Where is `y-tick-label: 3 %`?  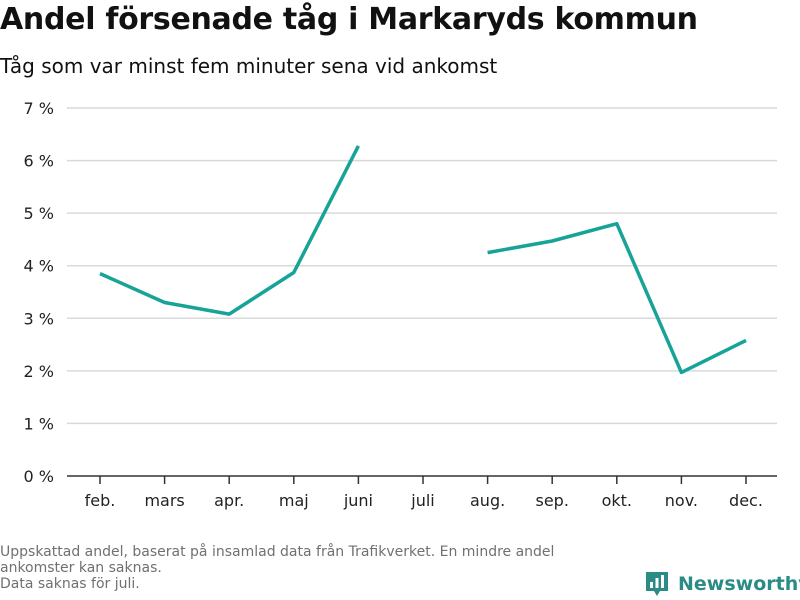
y-tick-label: 3 % is located at coordinates (39, 318).